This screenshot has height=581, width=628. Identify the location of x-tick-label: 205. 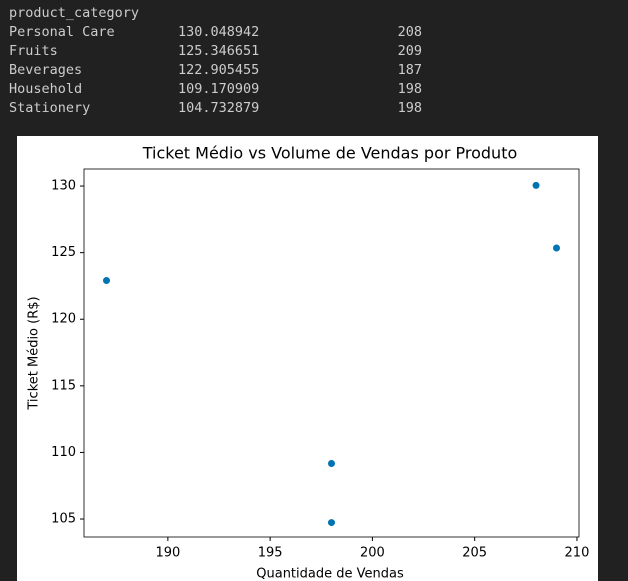
(474, 553).